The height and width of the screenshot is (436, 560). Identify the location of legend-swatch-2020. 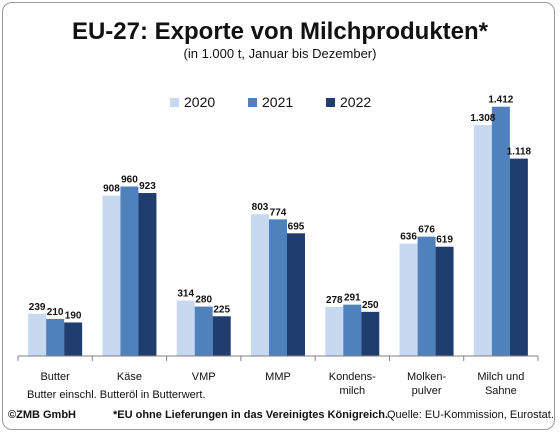
(174, 102).